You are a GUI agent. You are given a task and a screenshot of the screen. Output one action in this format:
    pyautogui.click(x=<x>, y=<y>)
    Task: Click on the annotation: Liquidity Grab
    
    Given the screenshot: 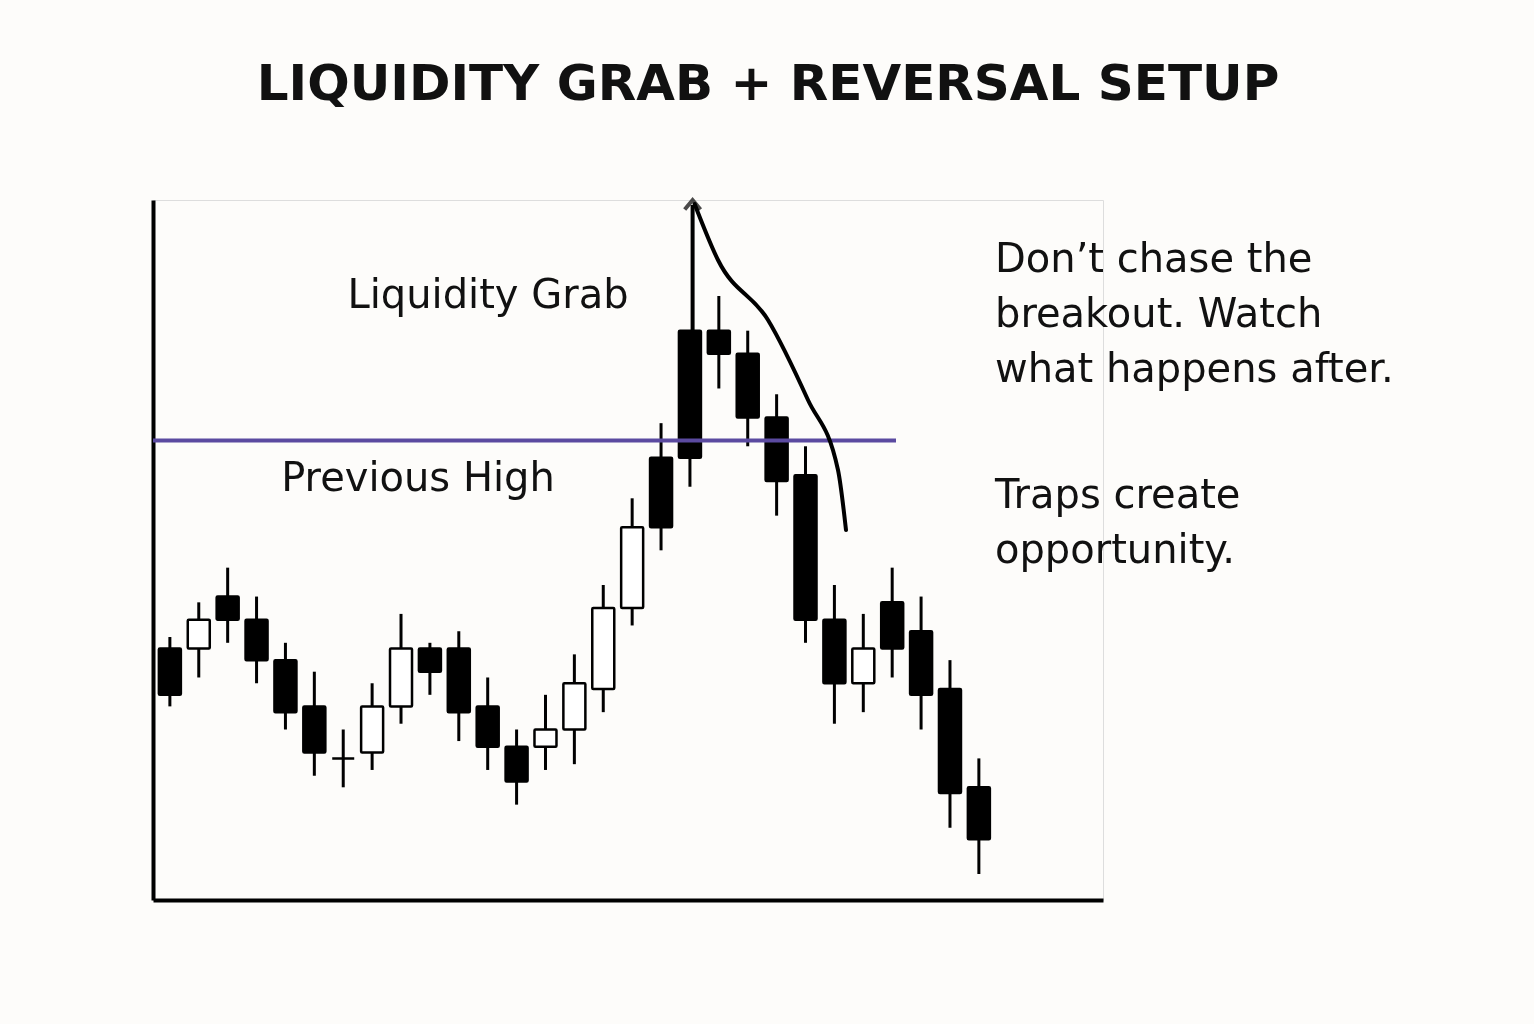 What is the action you would take?
    pyautogui.click(x=488, y=294)
    